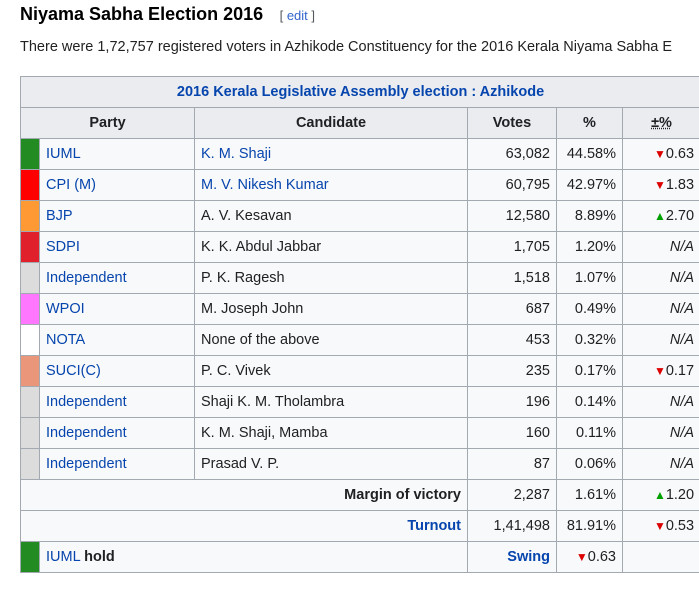  I want to click on section-heading: Niyama Sabha Election 2016 [ edit ], so click(167, 14).